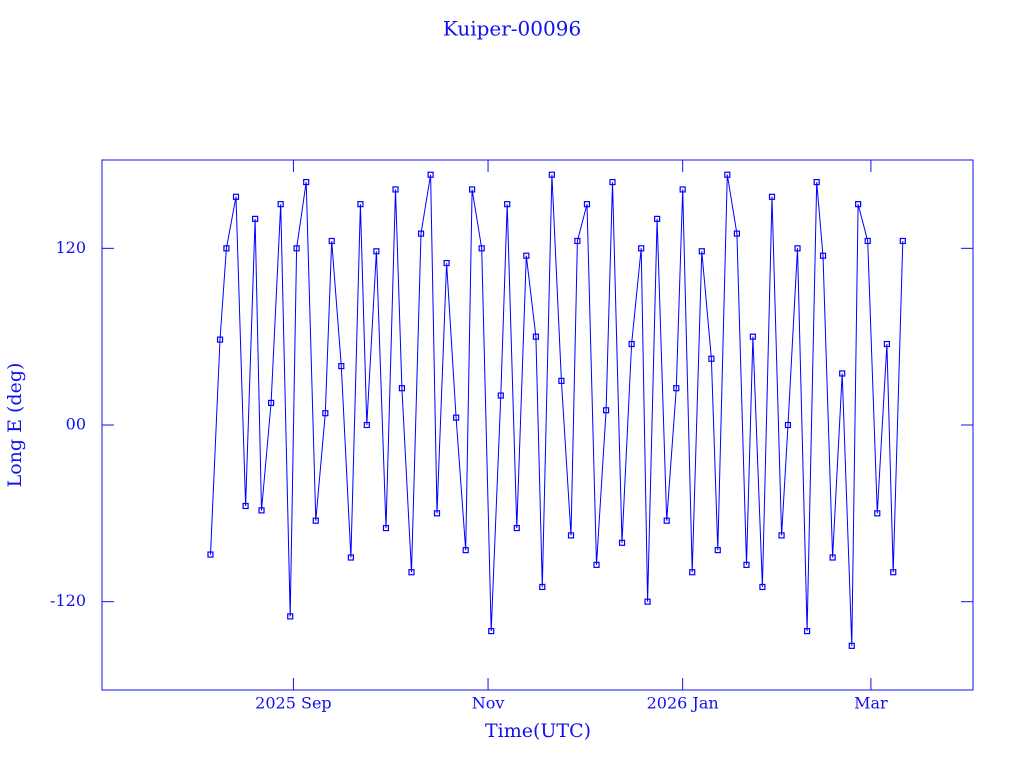  What do you see at coordinates (512, 29) in the screenshot?
I see `chart-title: Kuiper-00096` at bounding box center [512, 29].